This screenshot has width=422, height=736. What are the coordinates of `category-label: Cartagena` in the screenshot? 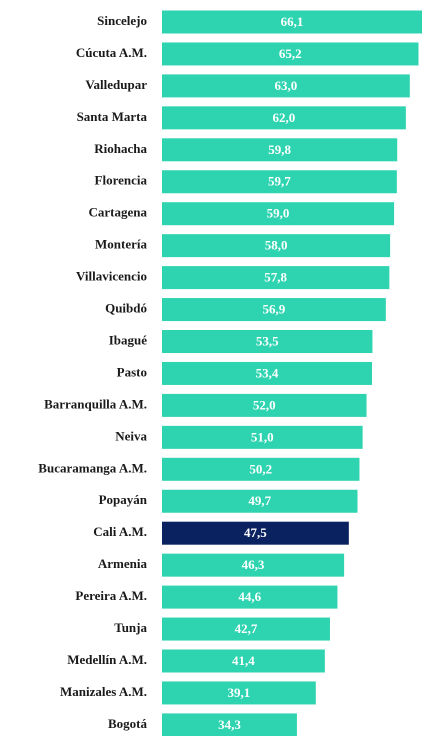 It's located at (118, 212).